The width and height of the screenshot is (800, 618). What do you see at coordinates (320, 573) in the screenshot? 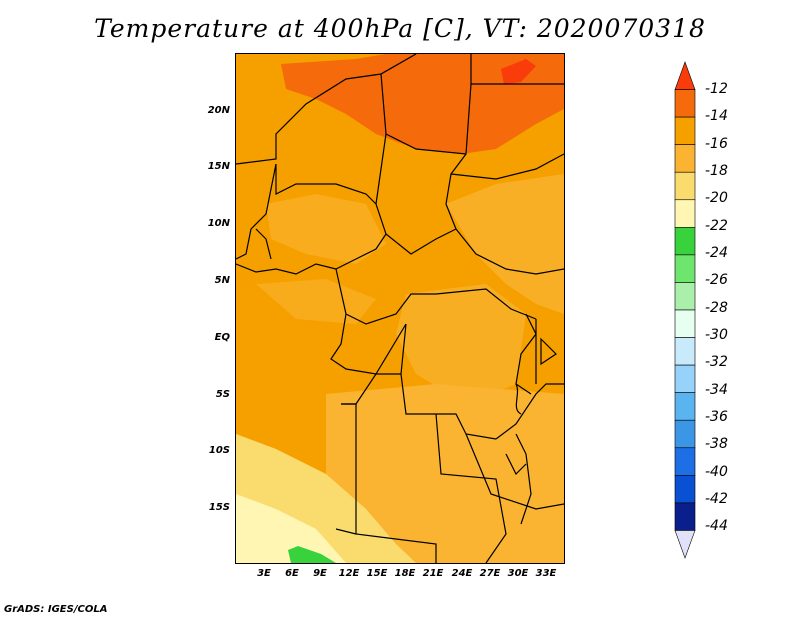
I see `lon-label-9e: 9E` at bounding box center [320, 573].